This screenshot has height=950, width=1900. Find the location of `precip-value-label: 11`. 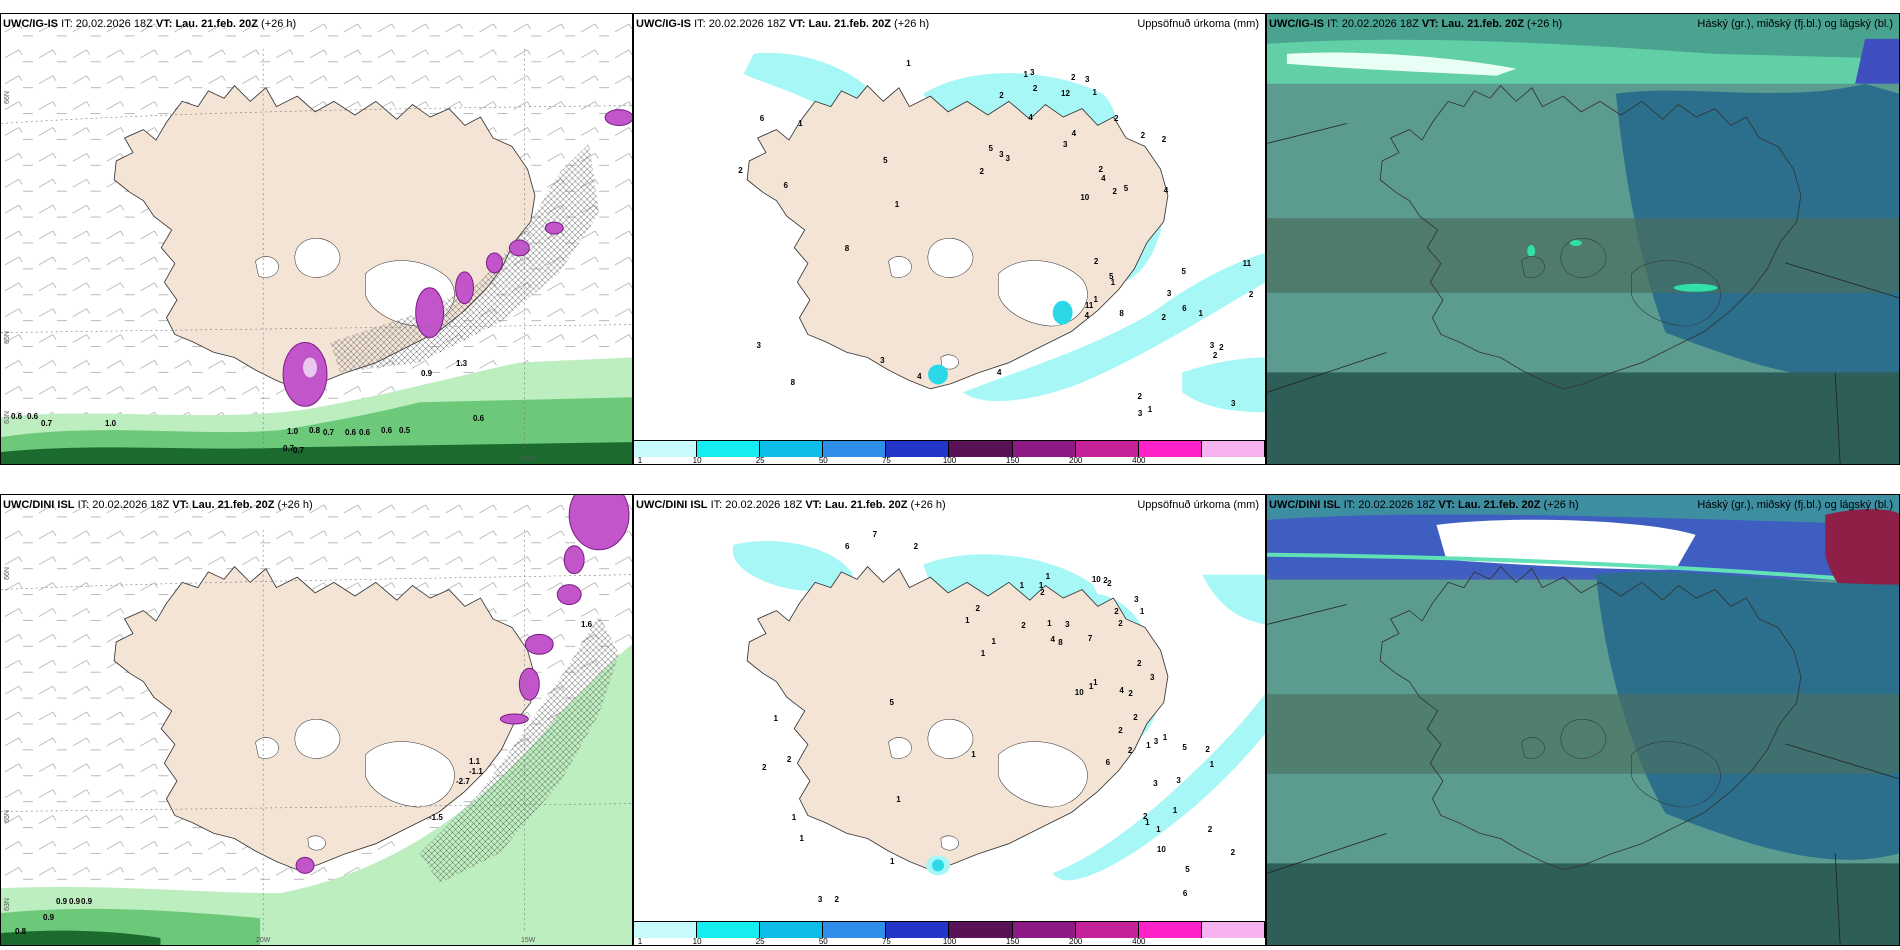

precip-value-label: 11 is located at coordinates (1247, 264).